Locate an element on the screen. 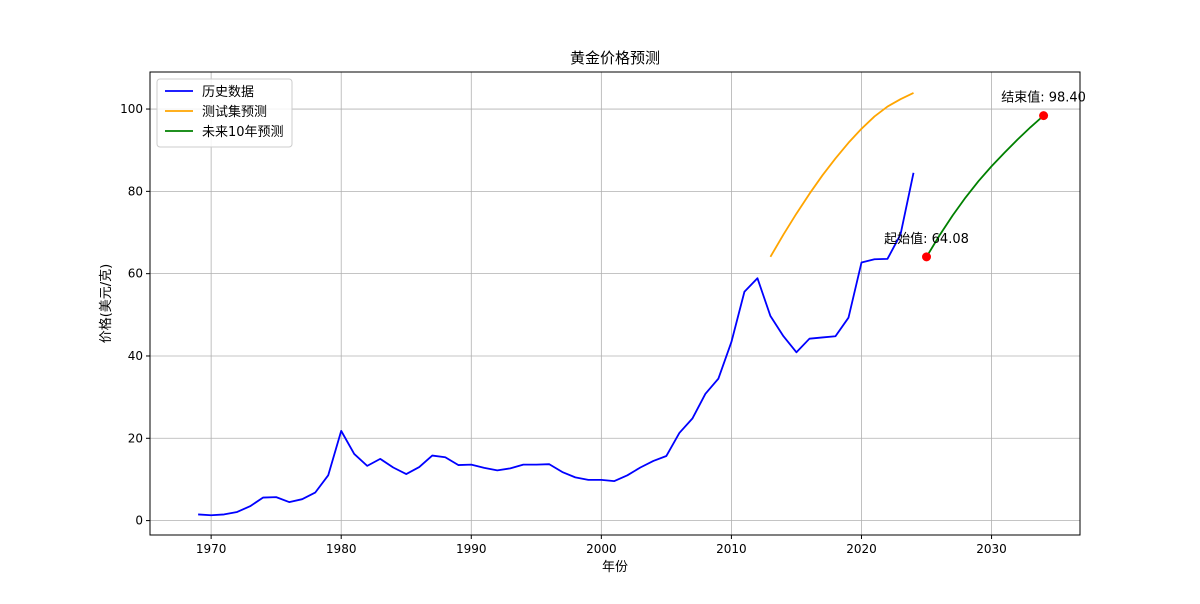 The height and width of the screenshot is (604, 1200). x-tick-label: 1990 is located at coordinates (471, 549).